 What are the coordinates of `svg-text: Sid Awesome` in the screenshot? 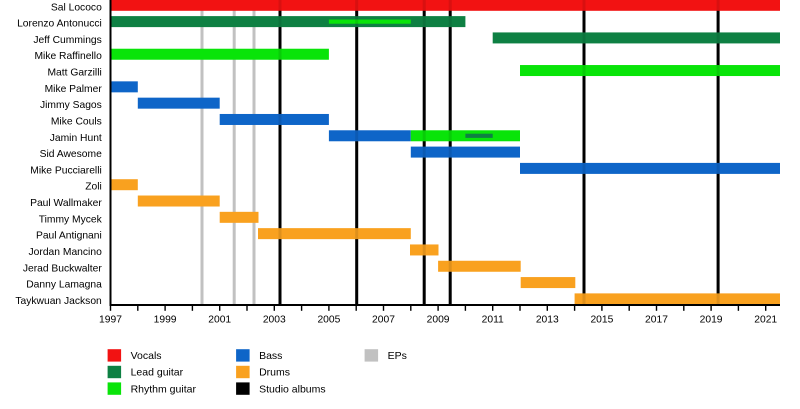 It's located at (71, 154).